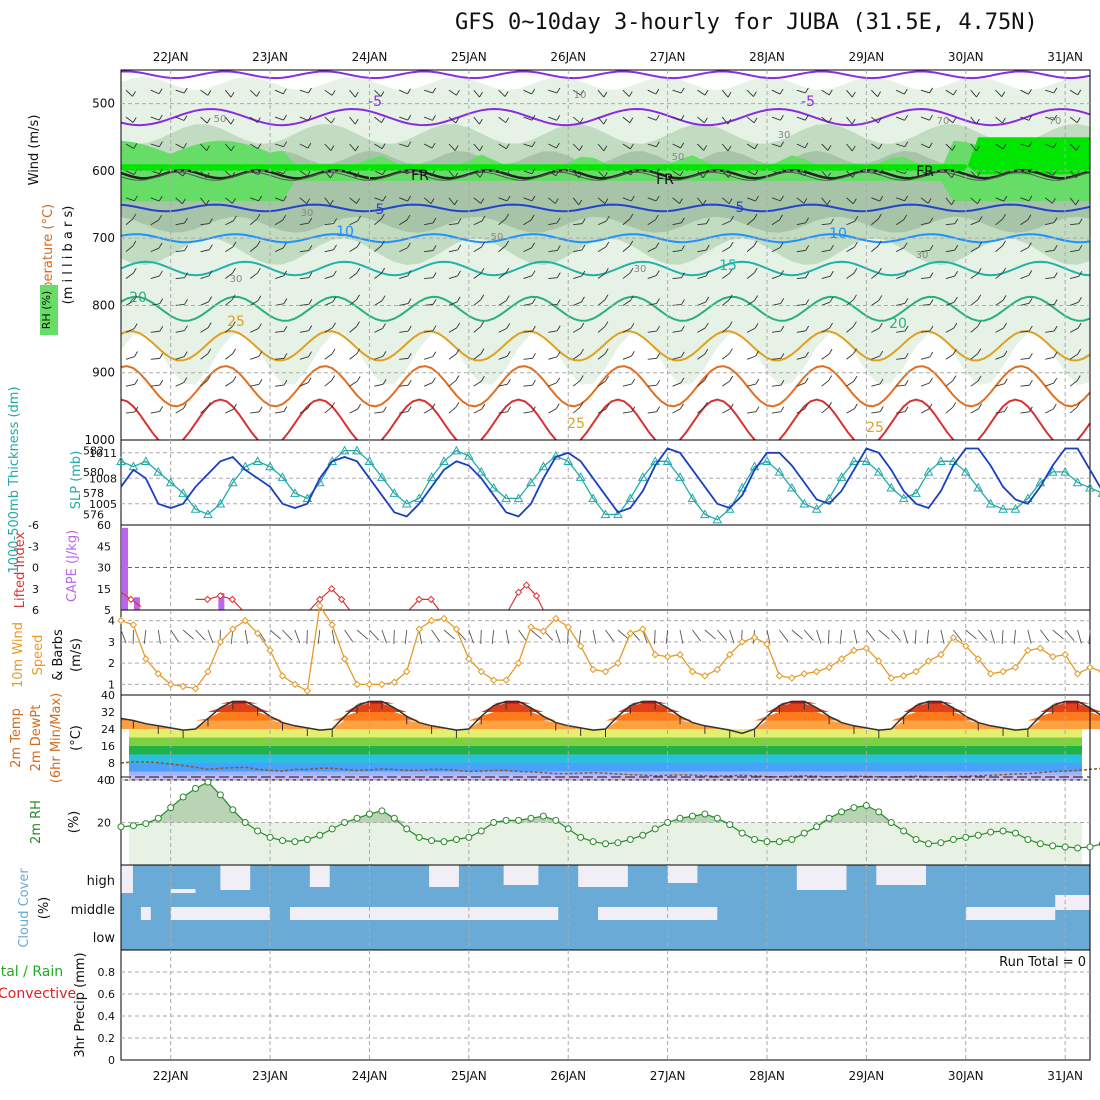 Image resolution: width=1100 pixels, height=1100 pixels. I want to click on contour-label: 30, so click(307, 213).